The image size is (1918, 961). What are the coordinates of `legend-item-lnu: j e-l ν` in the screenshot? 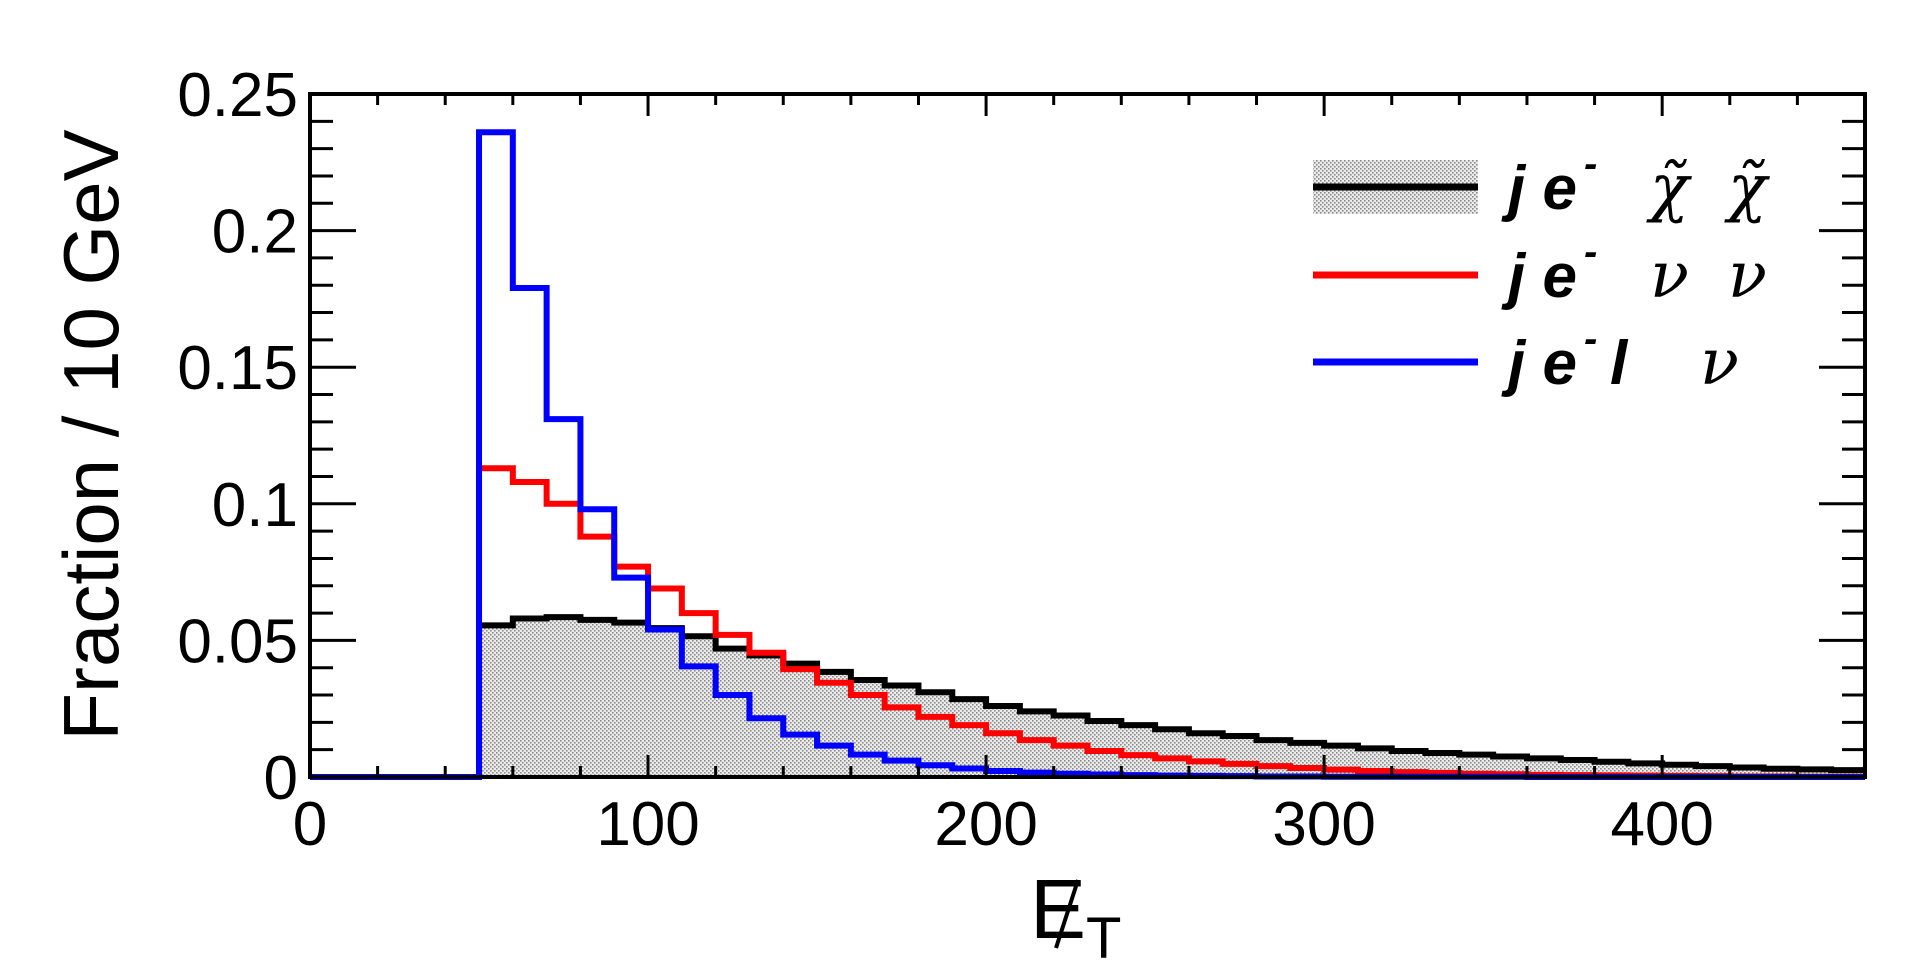 It's located at (1526, 358).